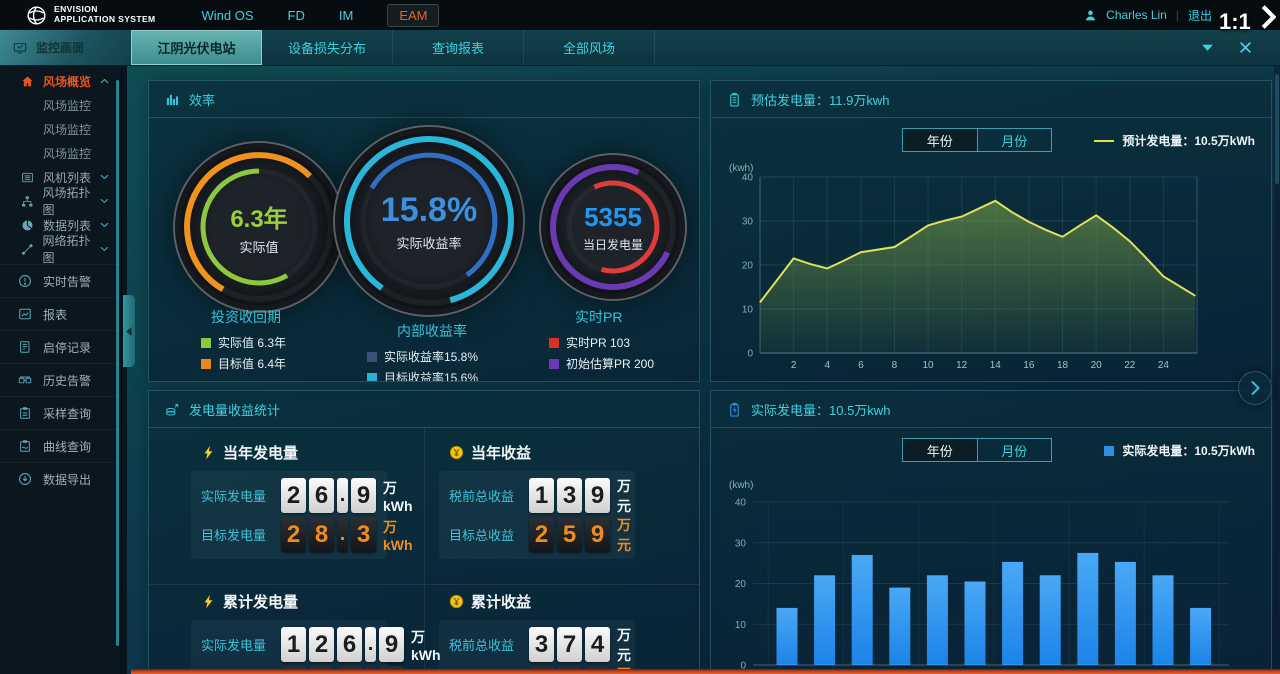  I want to click on actual-toggle-month-option: 月份, so click(1014, 450).